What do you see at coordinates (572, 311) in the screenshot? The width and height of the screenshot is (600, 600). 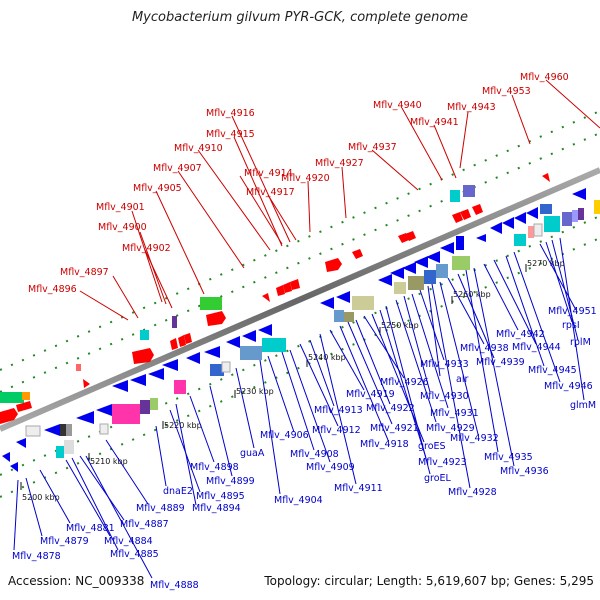 I see `gene-label: Mflv_4951` at bounding box center [572, 311].